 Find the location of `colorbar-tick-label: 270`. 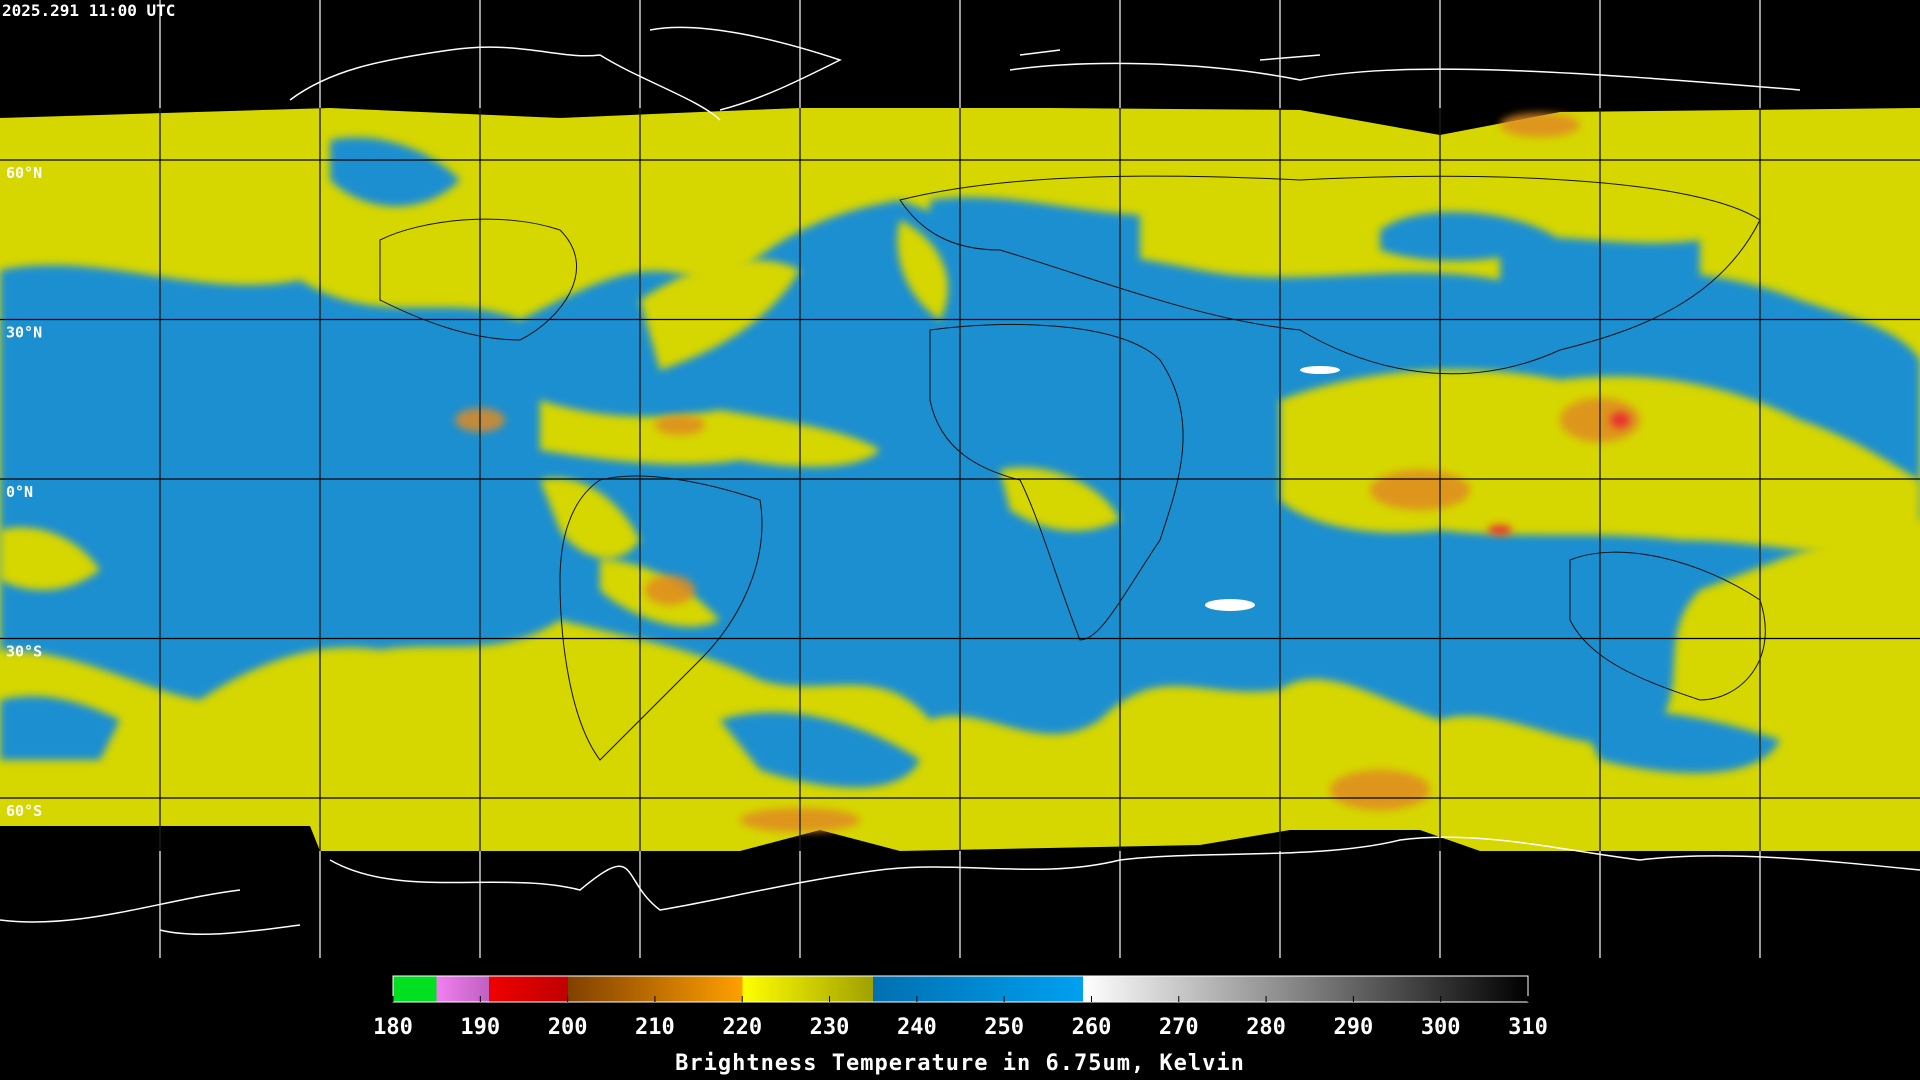

colorbar-tick-label: 270 is located at coordinates (1179, 1027).